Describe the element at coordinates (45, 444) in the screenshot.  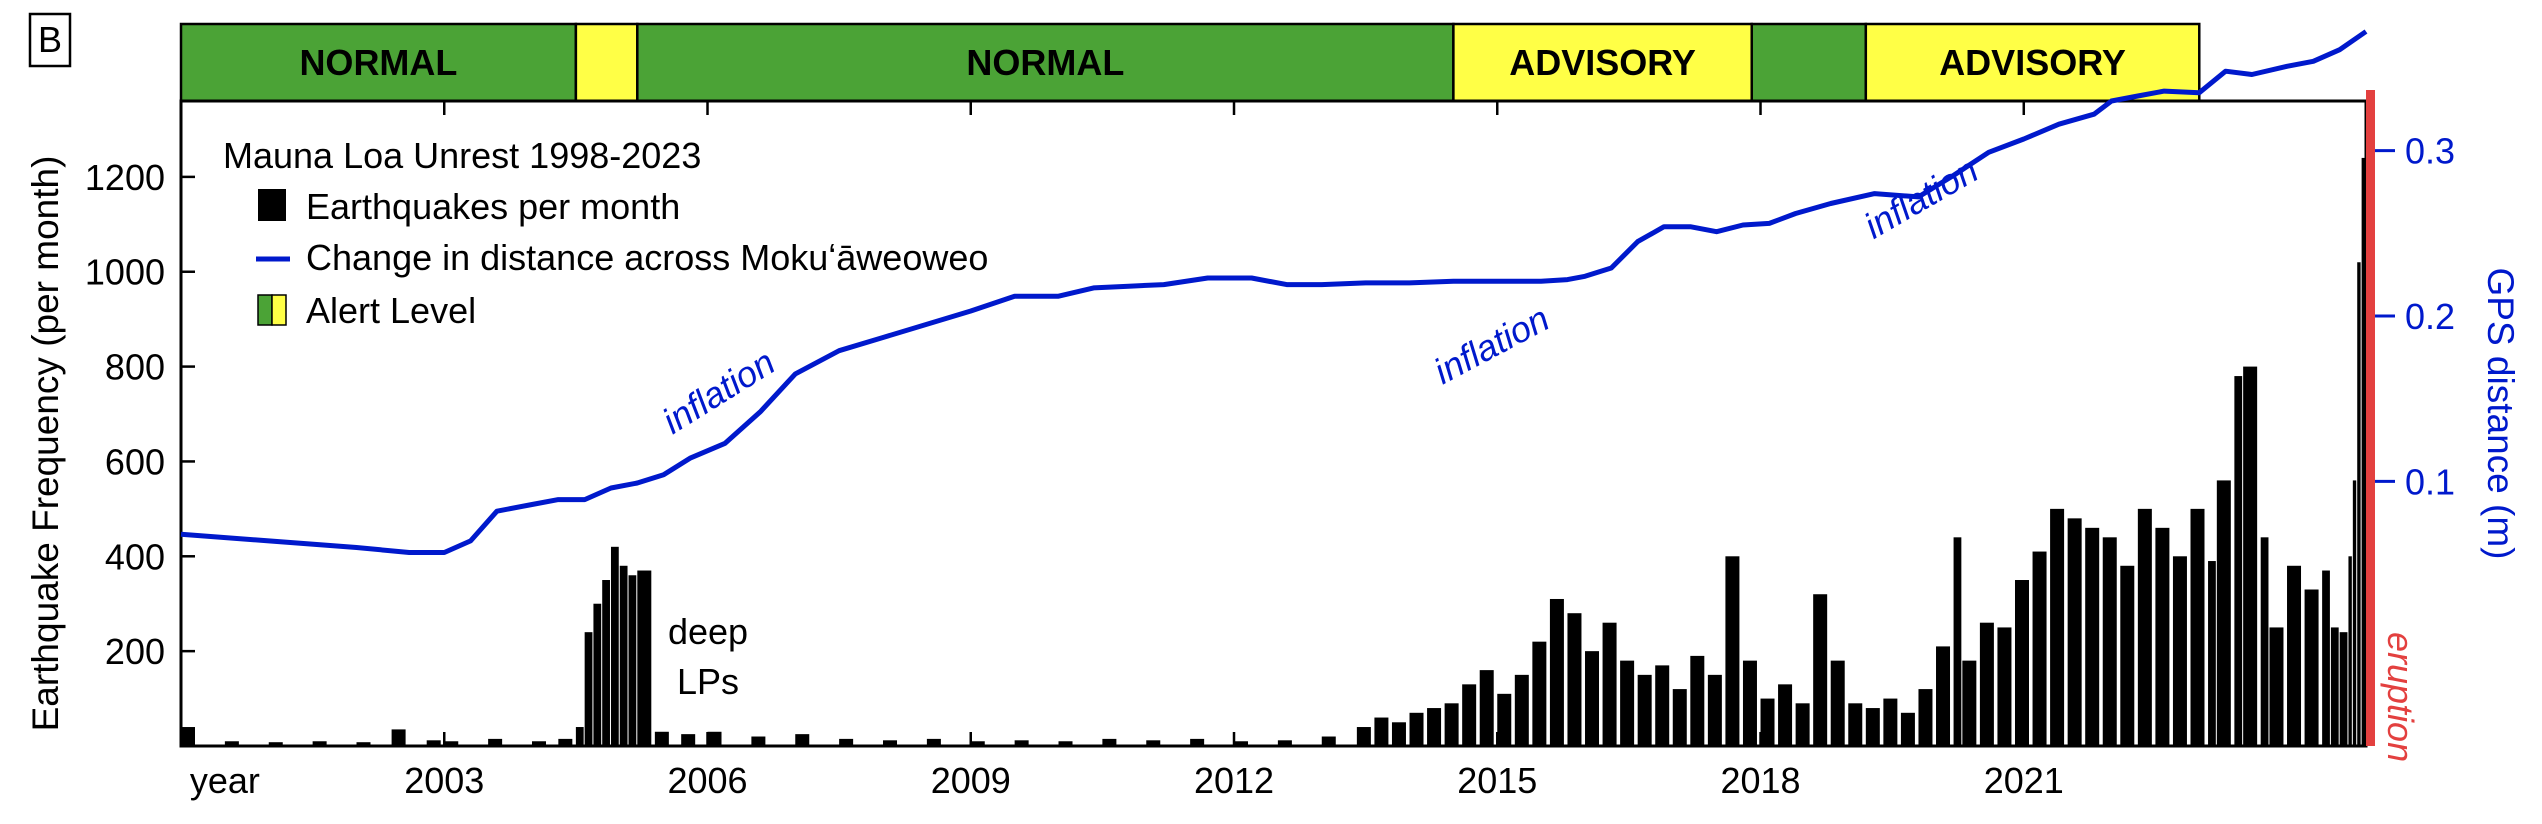
I see `y-axis-left-label: Earthquake Frequency (per month)` at that location.